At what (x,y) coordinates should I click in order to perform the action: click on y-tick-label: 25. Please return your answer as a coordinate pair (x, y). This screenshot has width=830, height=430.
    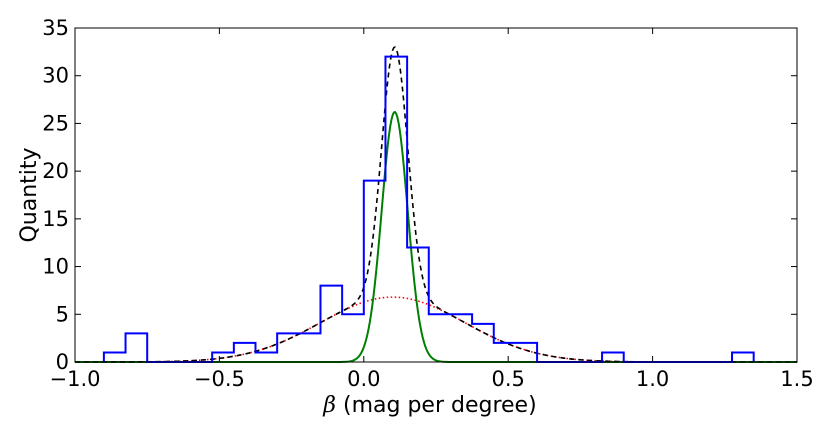
    Looking at the image, I should click on (55, 123).